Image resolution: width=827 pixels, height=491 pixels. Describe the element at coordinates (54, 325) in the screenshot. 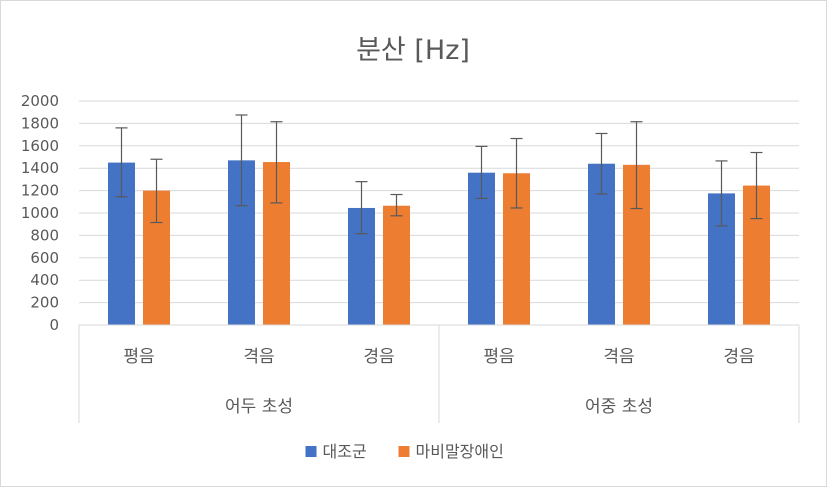

I see `y-tick-label: 0` at that location.